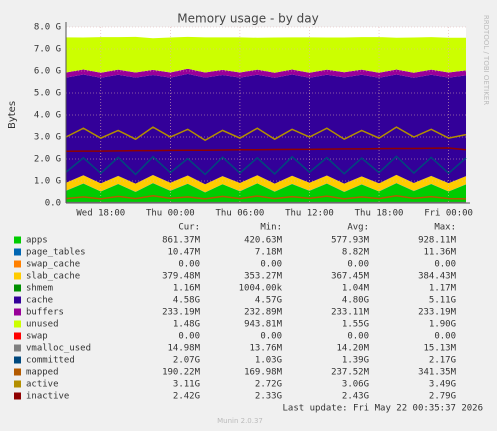  Describe the element at coordinates (268, 397) in the screenshot. I see `legend-value: 2.33G` at that location.